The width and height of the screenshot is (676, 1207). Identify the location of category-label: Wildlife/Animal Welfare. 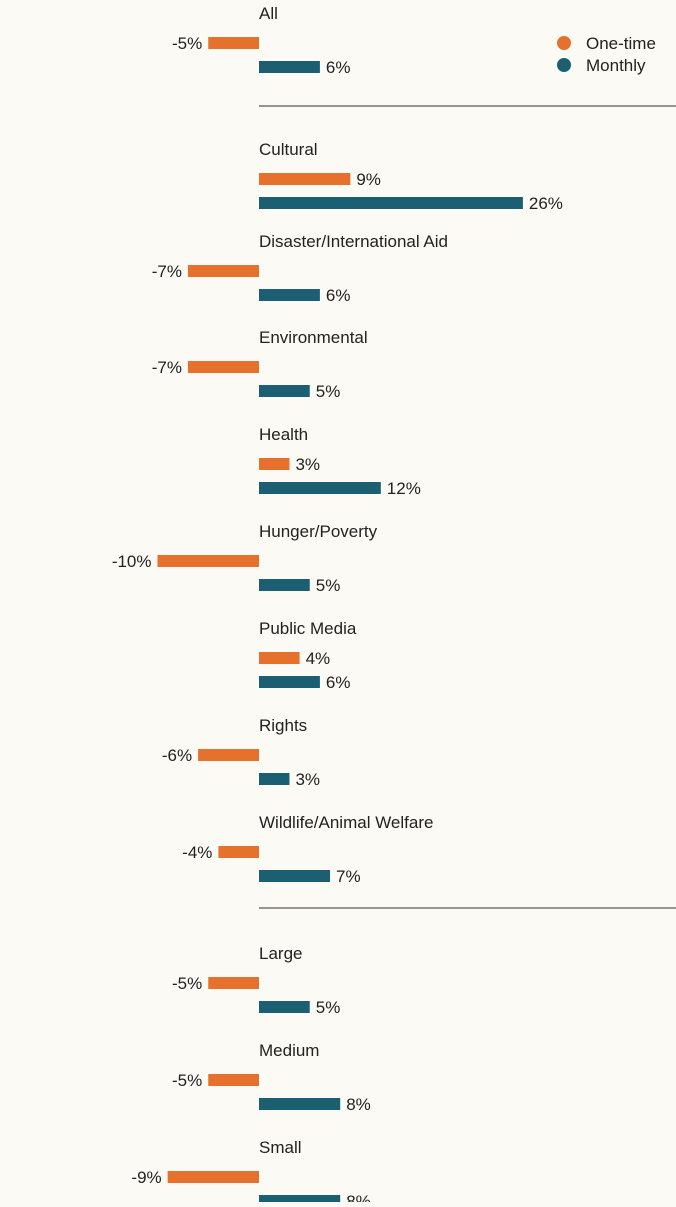
(346, 822).